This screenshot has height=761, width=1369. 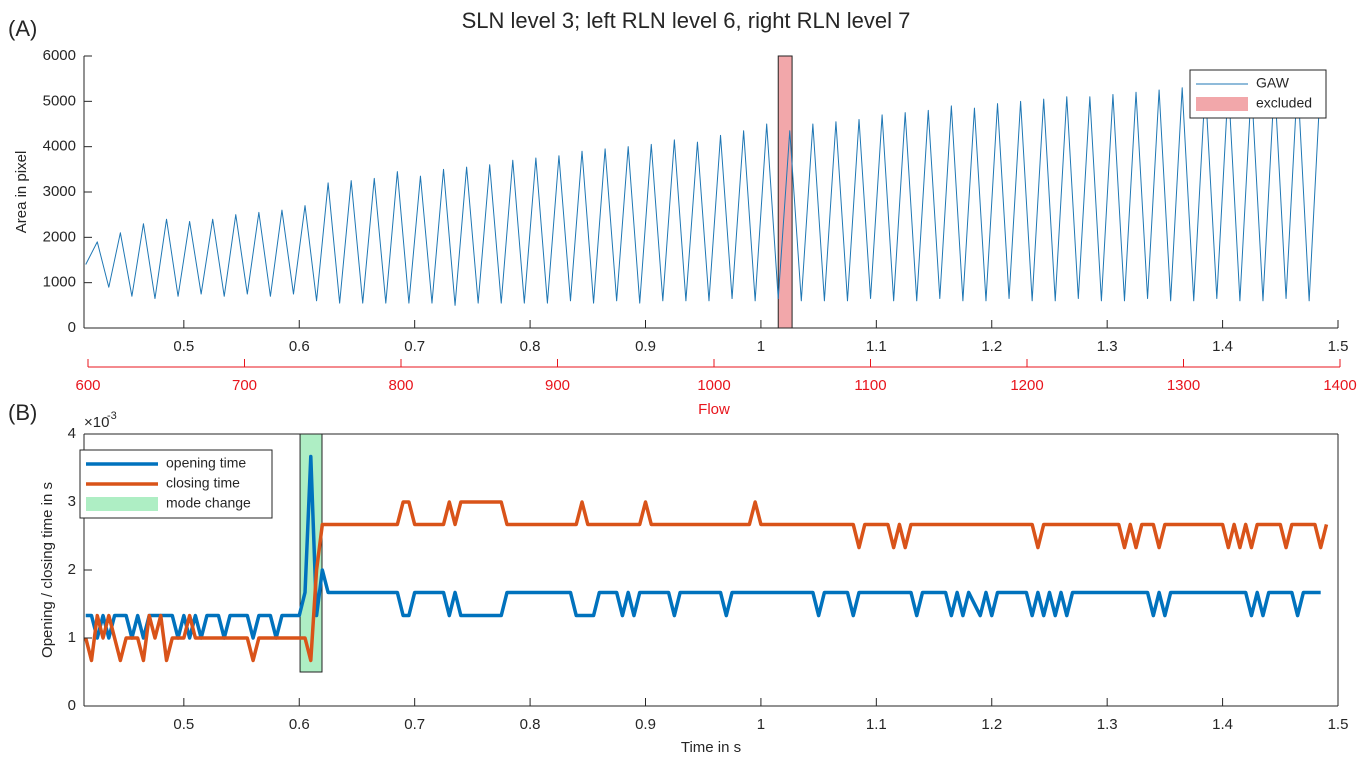 What do you see at coordinates (206, 463) in the screenshot?
I see `legend-label: opening time` at bounding box center [206, 463].